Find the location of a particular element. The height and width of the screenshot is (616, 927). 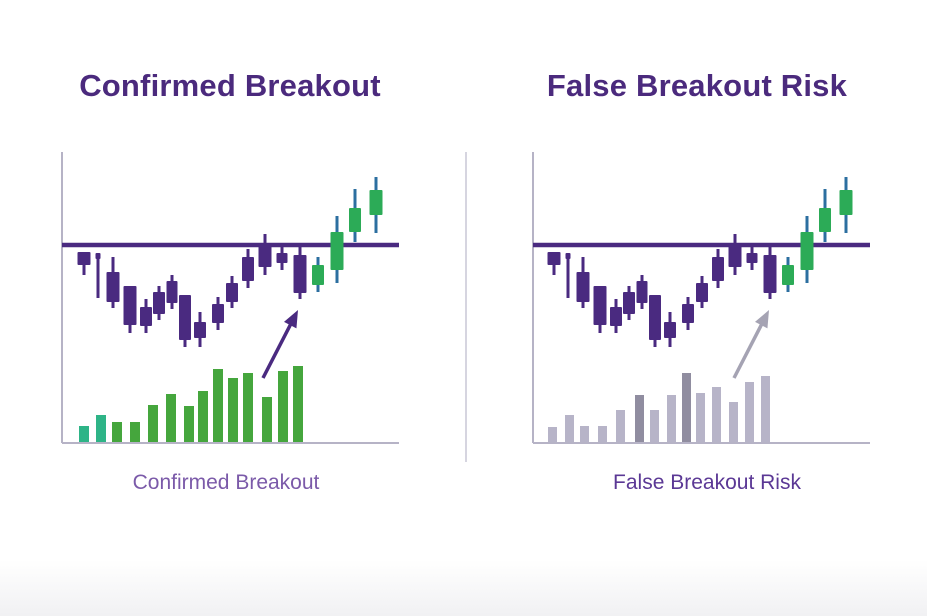

right-chart-title: False Breakout Risk is located at coordinates (697, 85).